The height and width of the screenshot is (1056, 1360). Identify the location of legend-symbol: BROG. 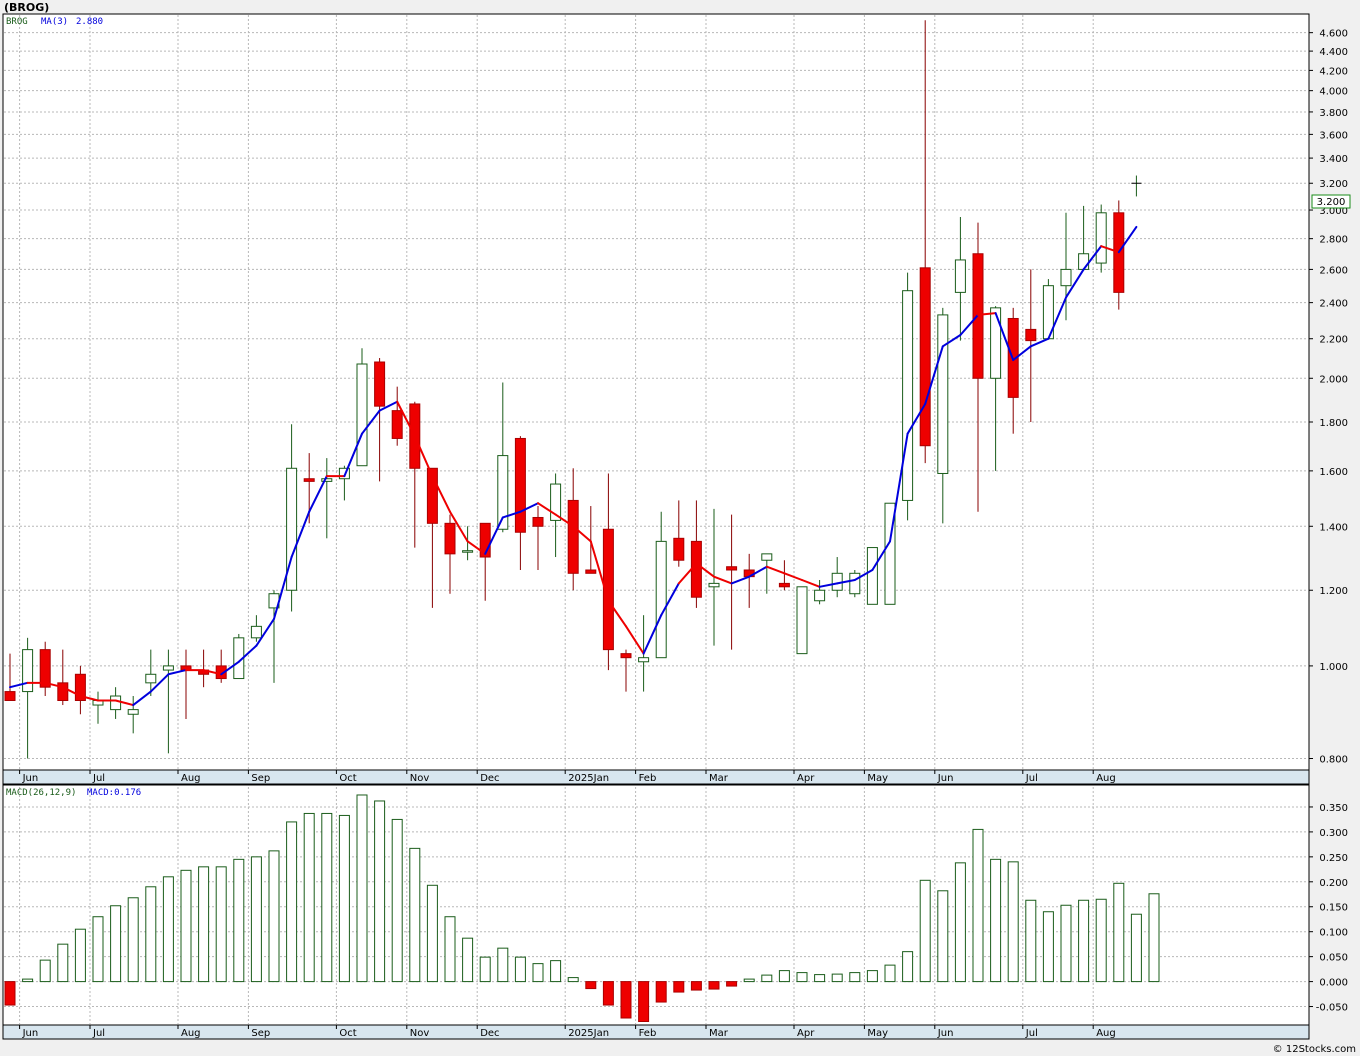
(17, 22).